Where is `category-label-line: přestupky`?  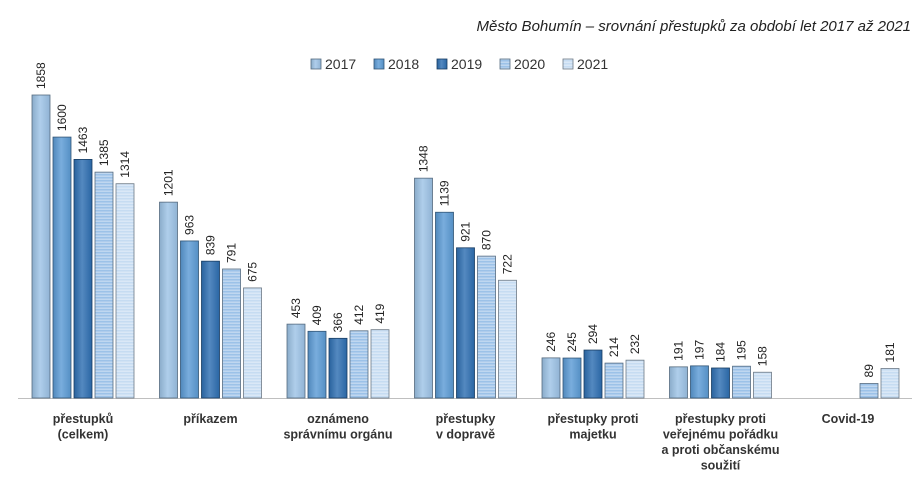 category-label-line: přestupky is located at coordinates (466, 419).